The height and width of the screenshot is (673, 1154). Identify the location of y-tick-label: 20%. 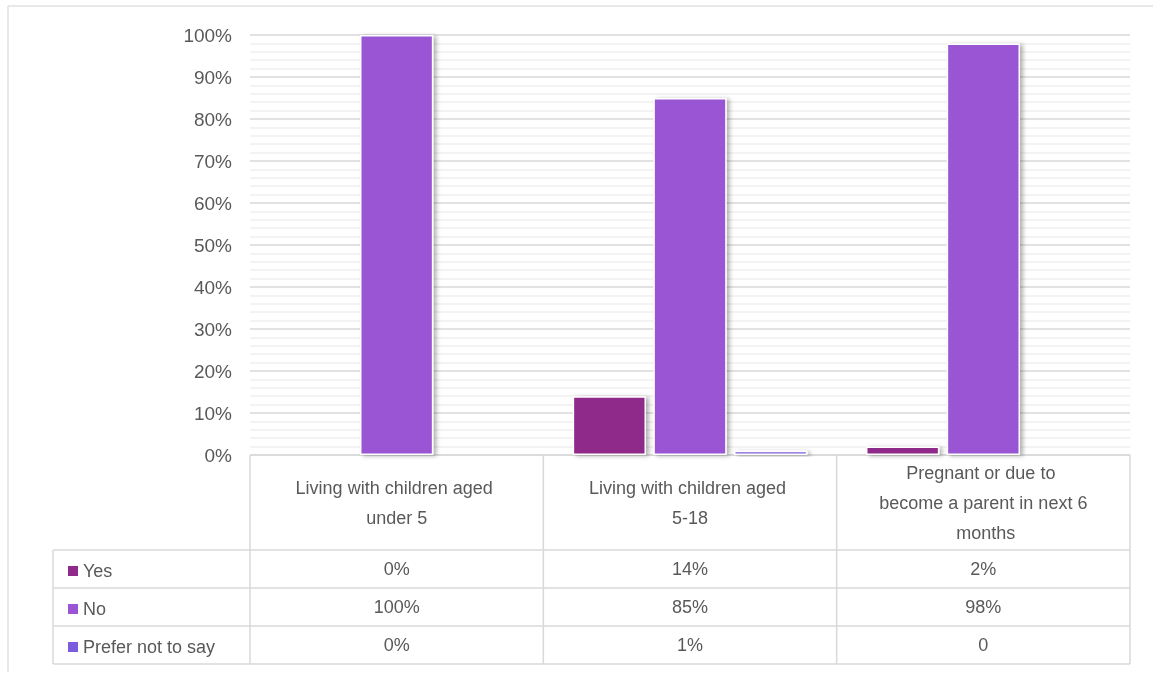
(213, 371).